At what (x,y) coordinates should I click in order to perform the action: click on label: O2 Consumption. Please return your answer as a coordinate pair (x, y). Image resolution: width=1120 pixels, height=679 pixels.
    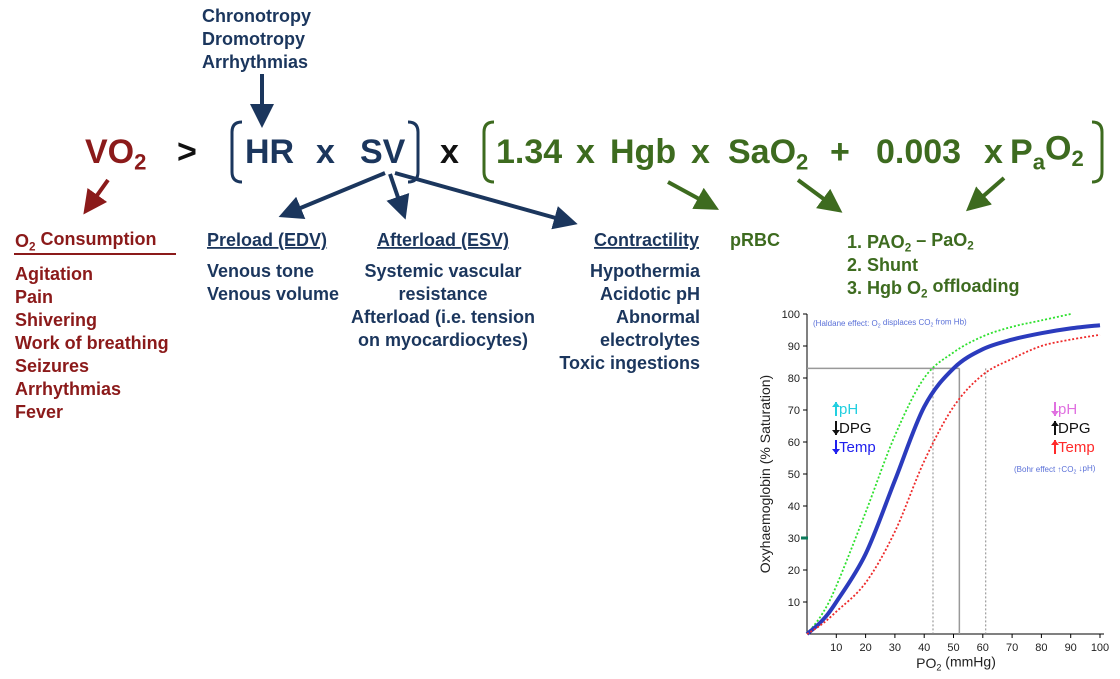
    Looking at the image, I should click on (86, 241).